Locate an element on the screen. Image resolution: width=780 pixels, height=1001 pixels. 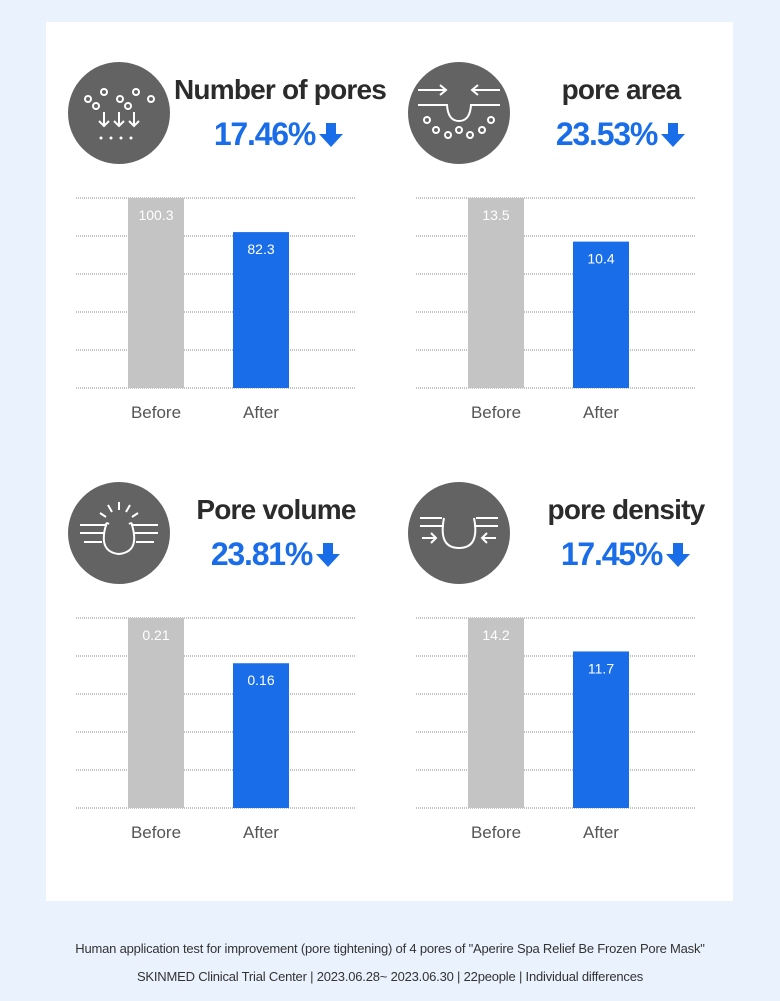
panel-title: Pore volume is located at coordinates (276, 509).